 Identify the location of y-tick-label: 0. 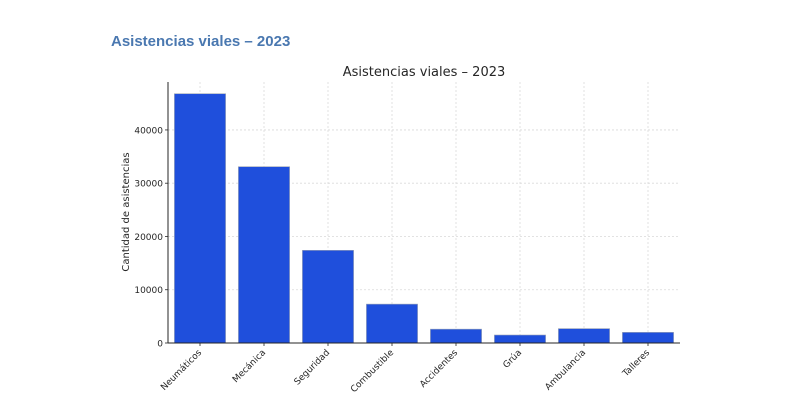
(160, 345).